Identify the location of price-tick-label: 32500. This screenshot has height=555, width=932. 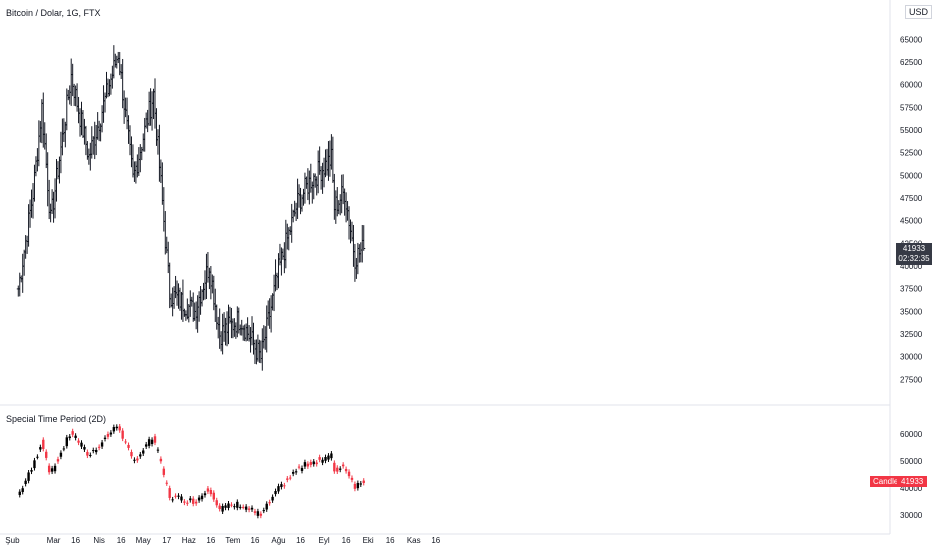
(911, 334).